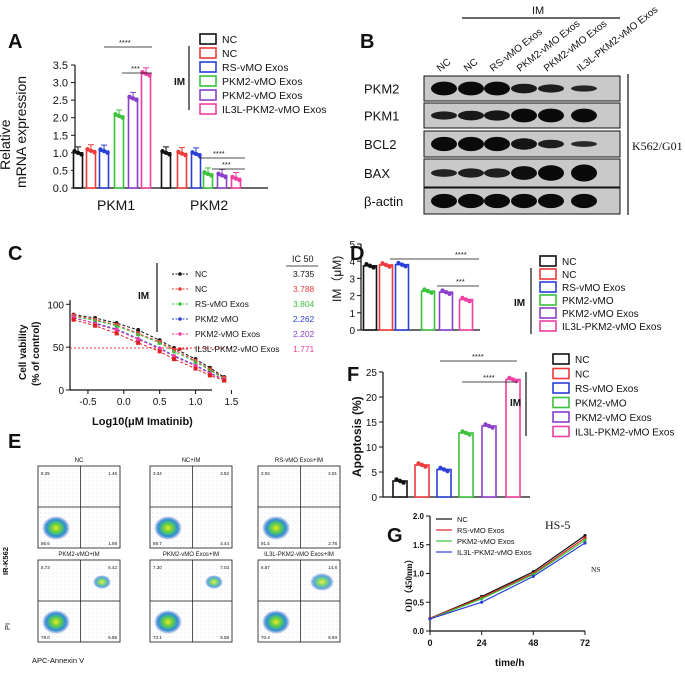 Image resolution: width=685 pixels, height=676 pixels. Describe the element at coordinates (332, 567) in the screenshot. I see `e-quadrant-value: 14.8` at that location.